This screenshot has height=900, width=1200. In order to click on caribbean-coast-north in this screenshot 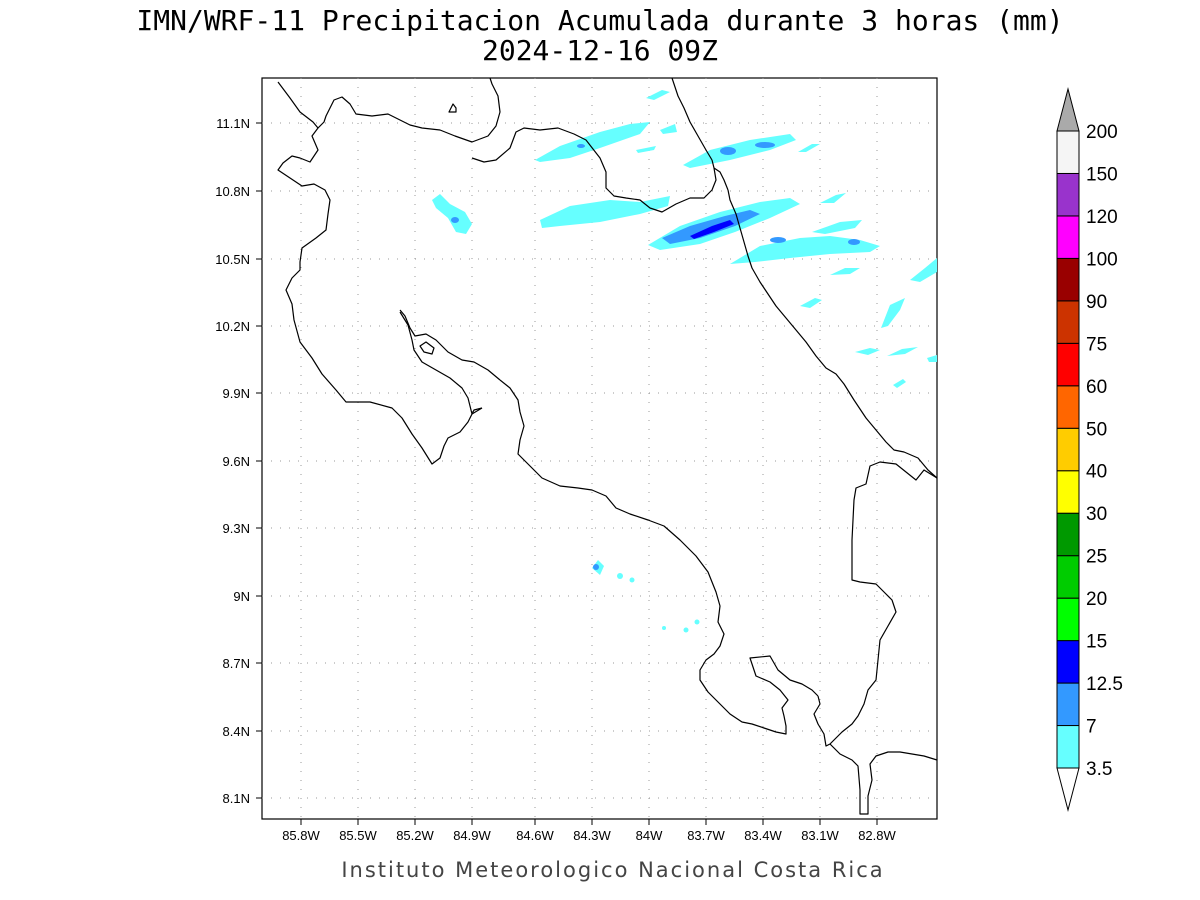, I will do `click(692, 119)`.